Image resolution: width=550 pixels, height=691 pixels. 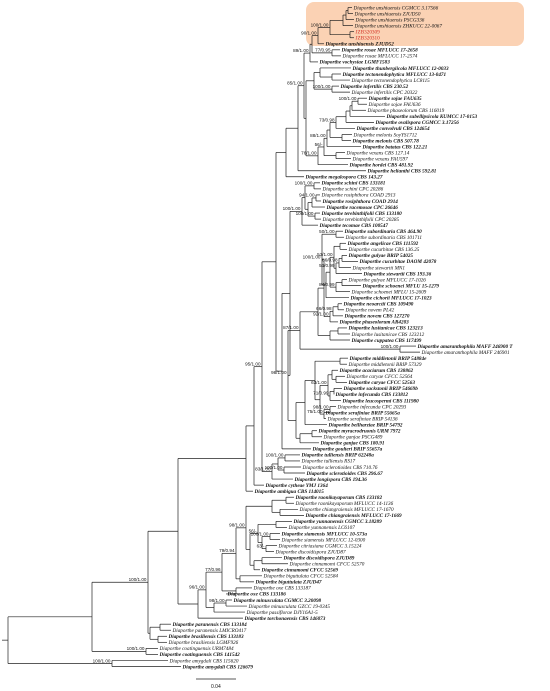 What do you see at coordinates (363, 413) in the screenshot?
I see `taxon-label: Diaporthe serafiniae BRIP 55665a` at bounding box center [363, 413].